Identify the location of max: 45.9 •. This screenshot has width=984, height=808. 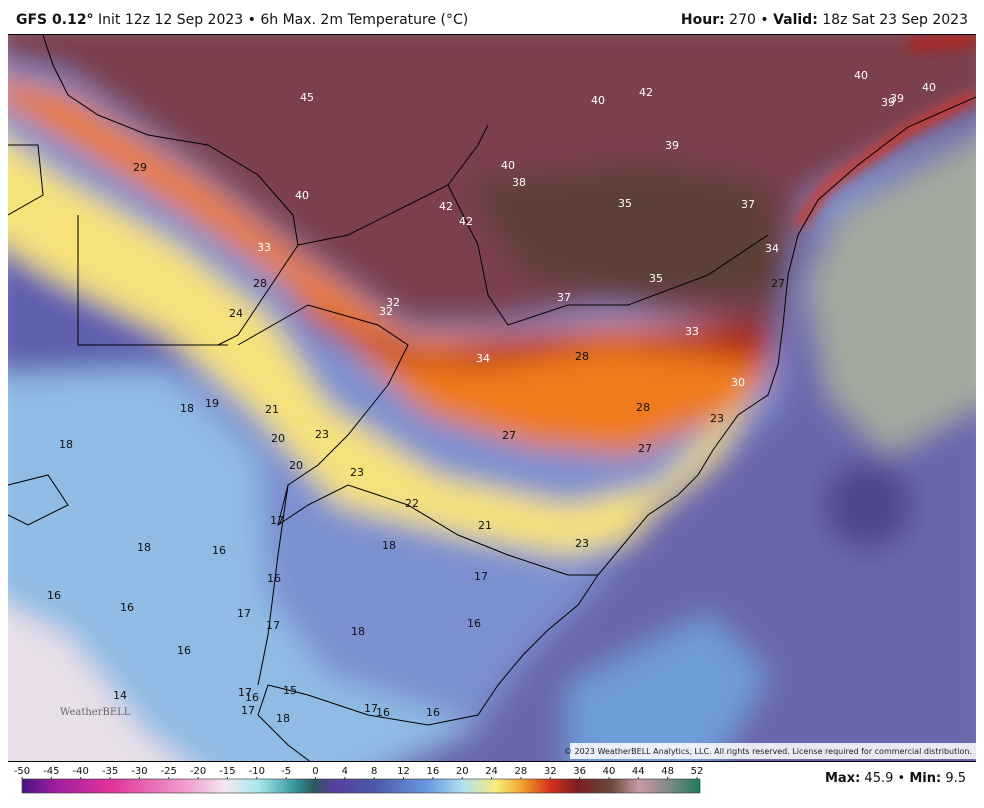
(885, 778).